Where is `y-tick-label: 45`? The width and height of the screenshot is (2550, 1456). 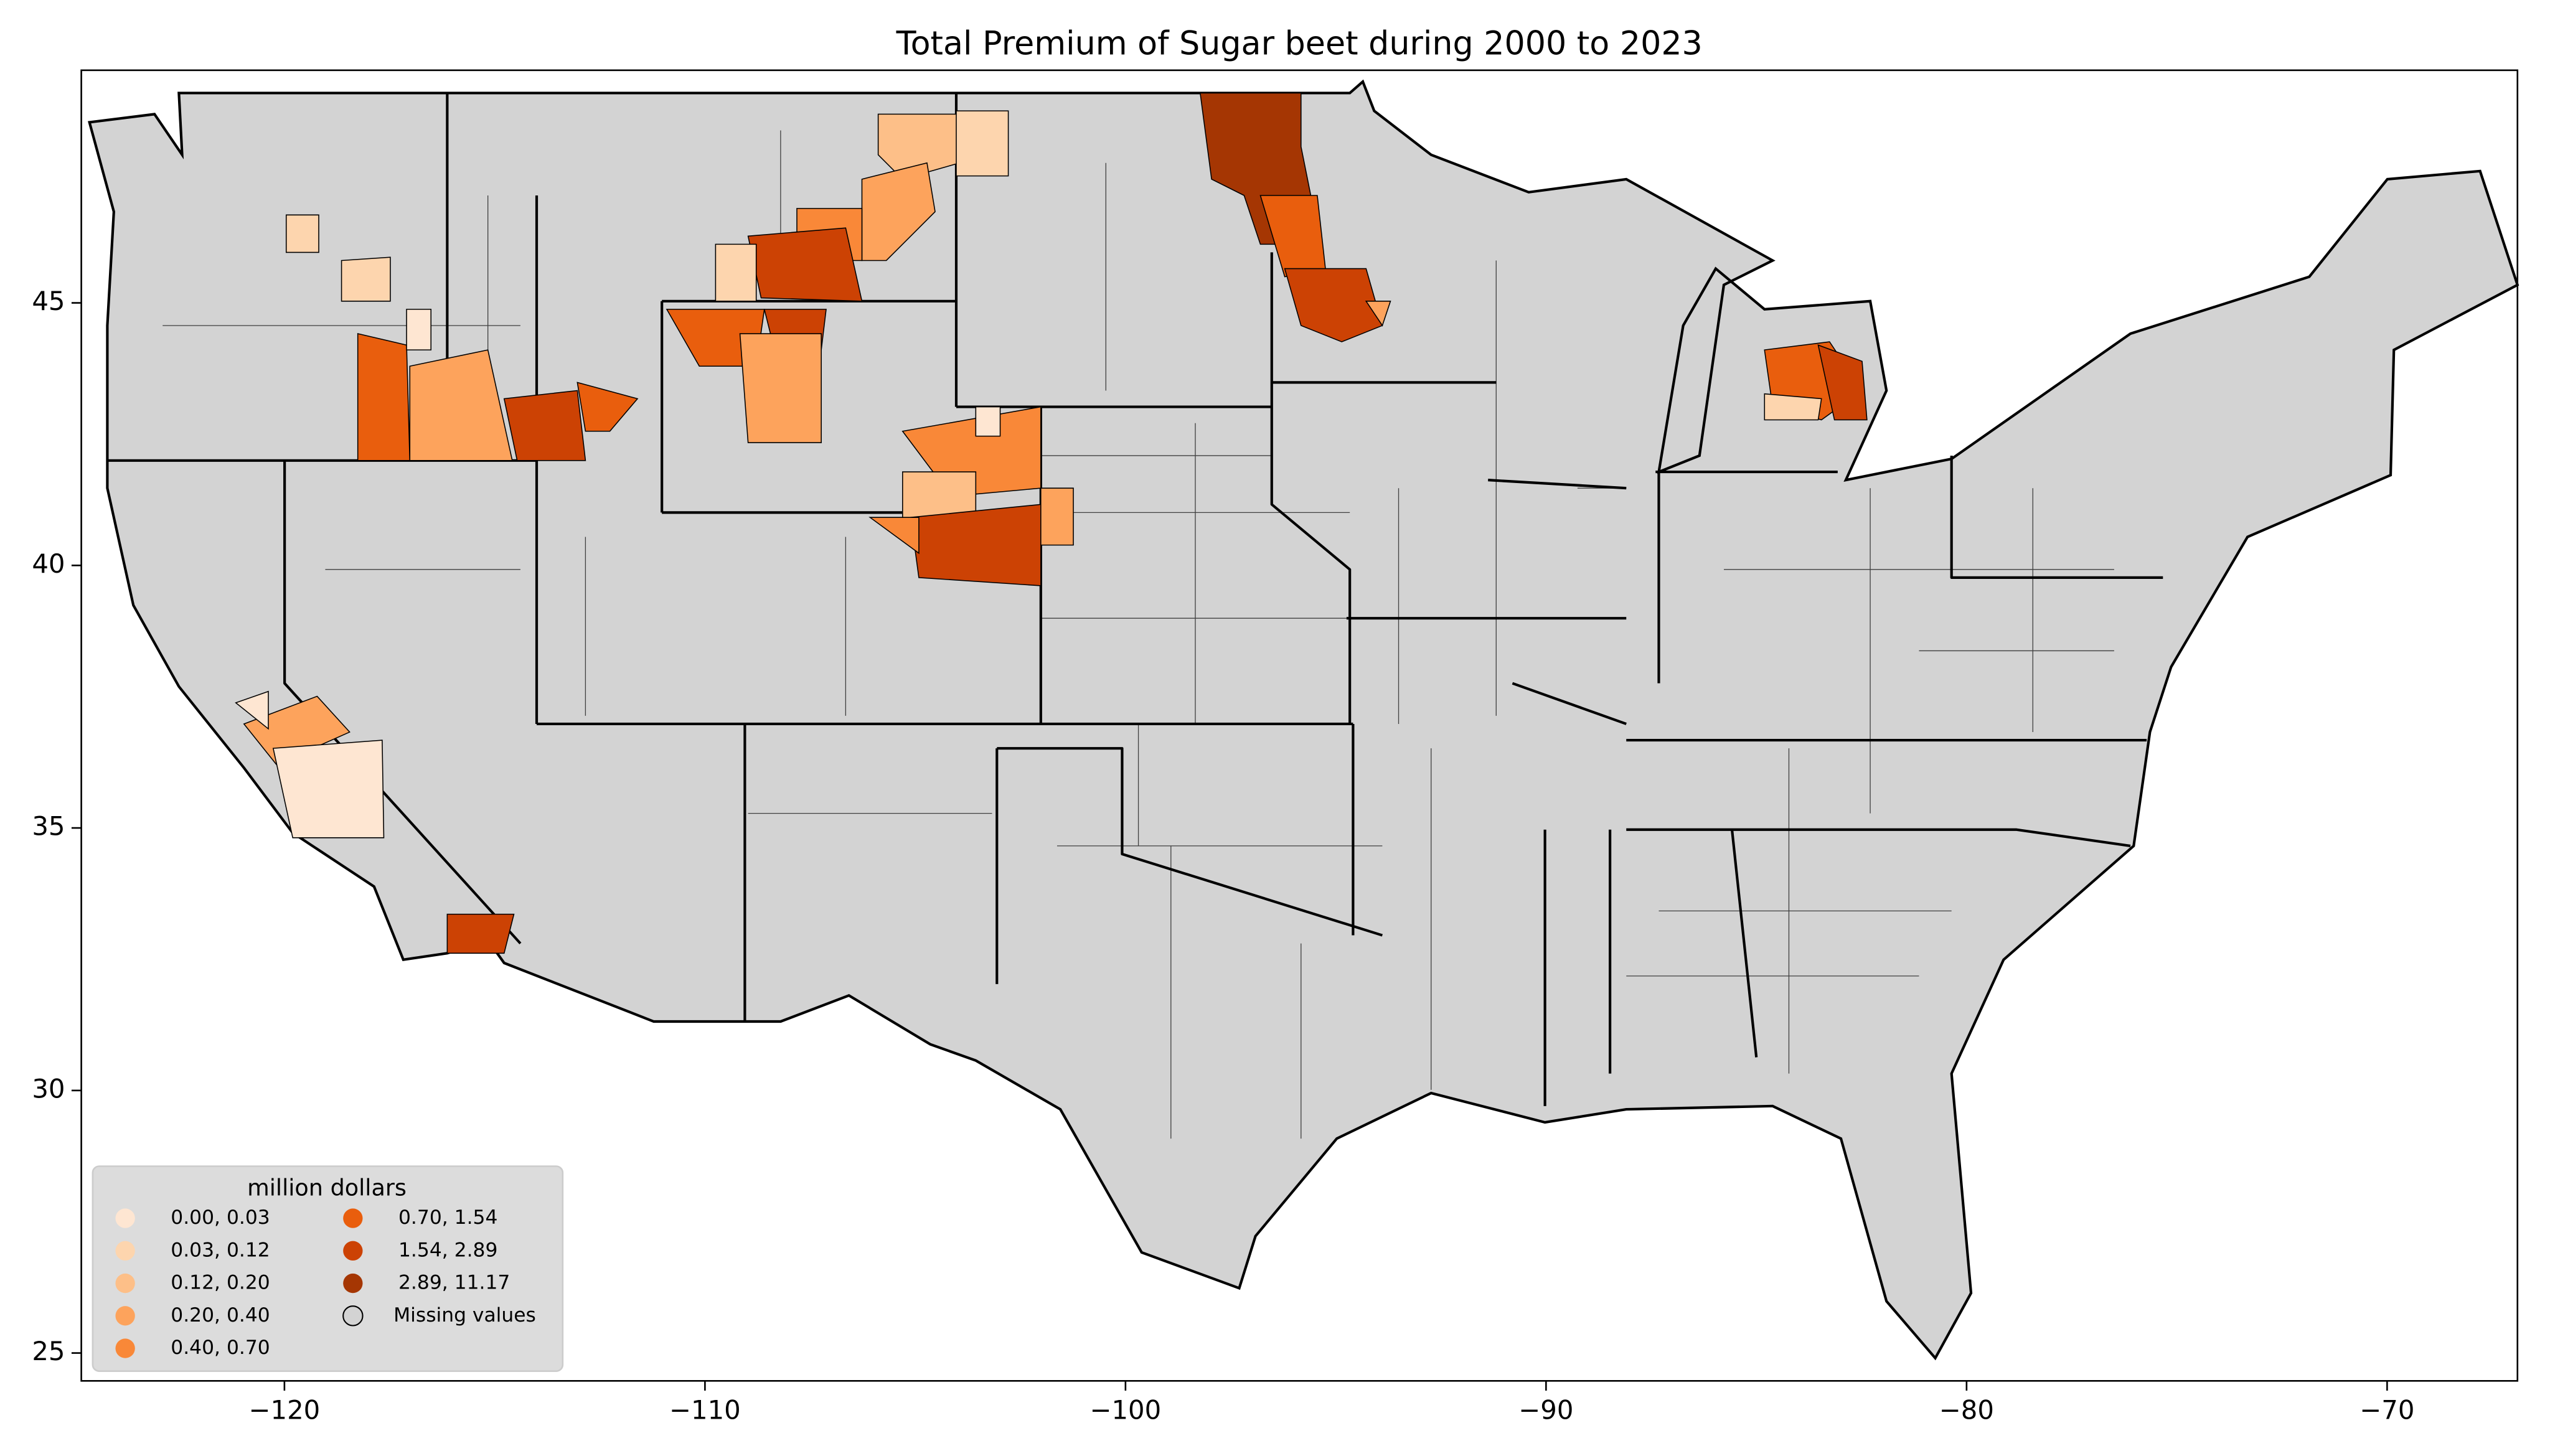
y-tick-label: 45 is located at coordinates (48, 301).